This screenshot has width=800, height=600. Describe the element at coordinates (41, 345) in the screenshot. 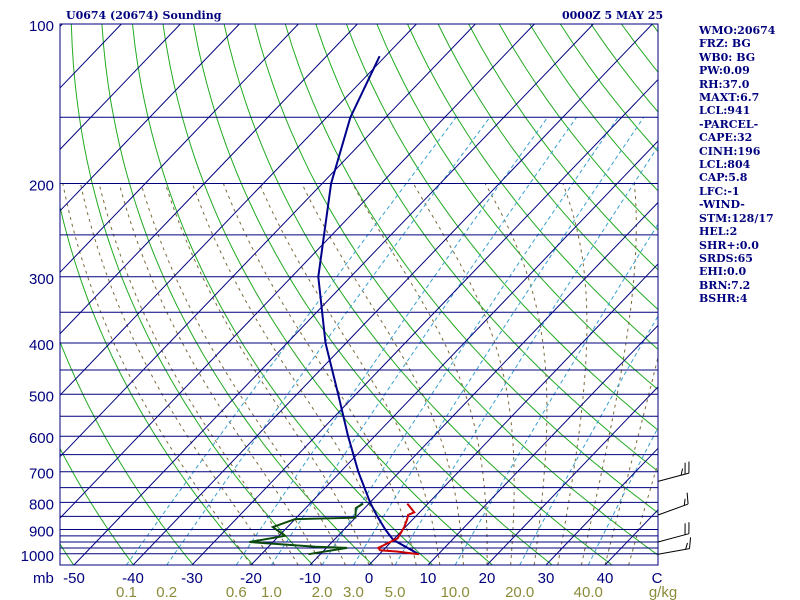

I see `pressure-label: 400` at that location.